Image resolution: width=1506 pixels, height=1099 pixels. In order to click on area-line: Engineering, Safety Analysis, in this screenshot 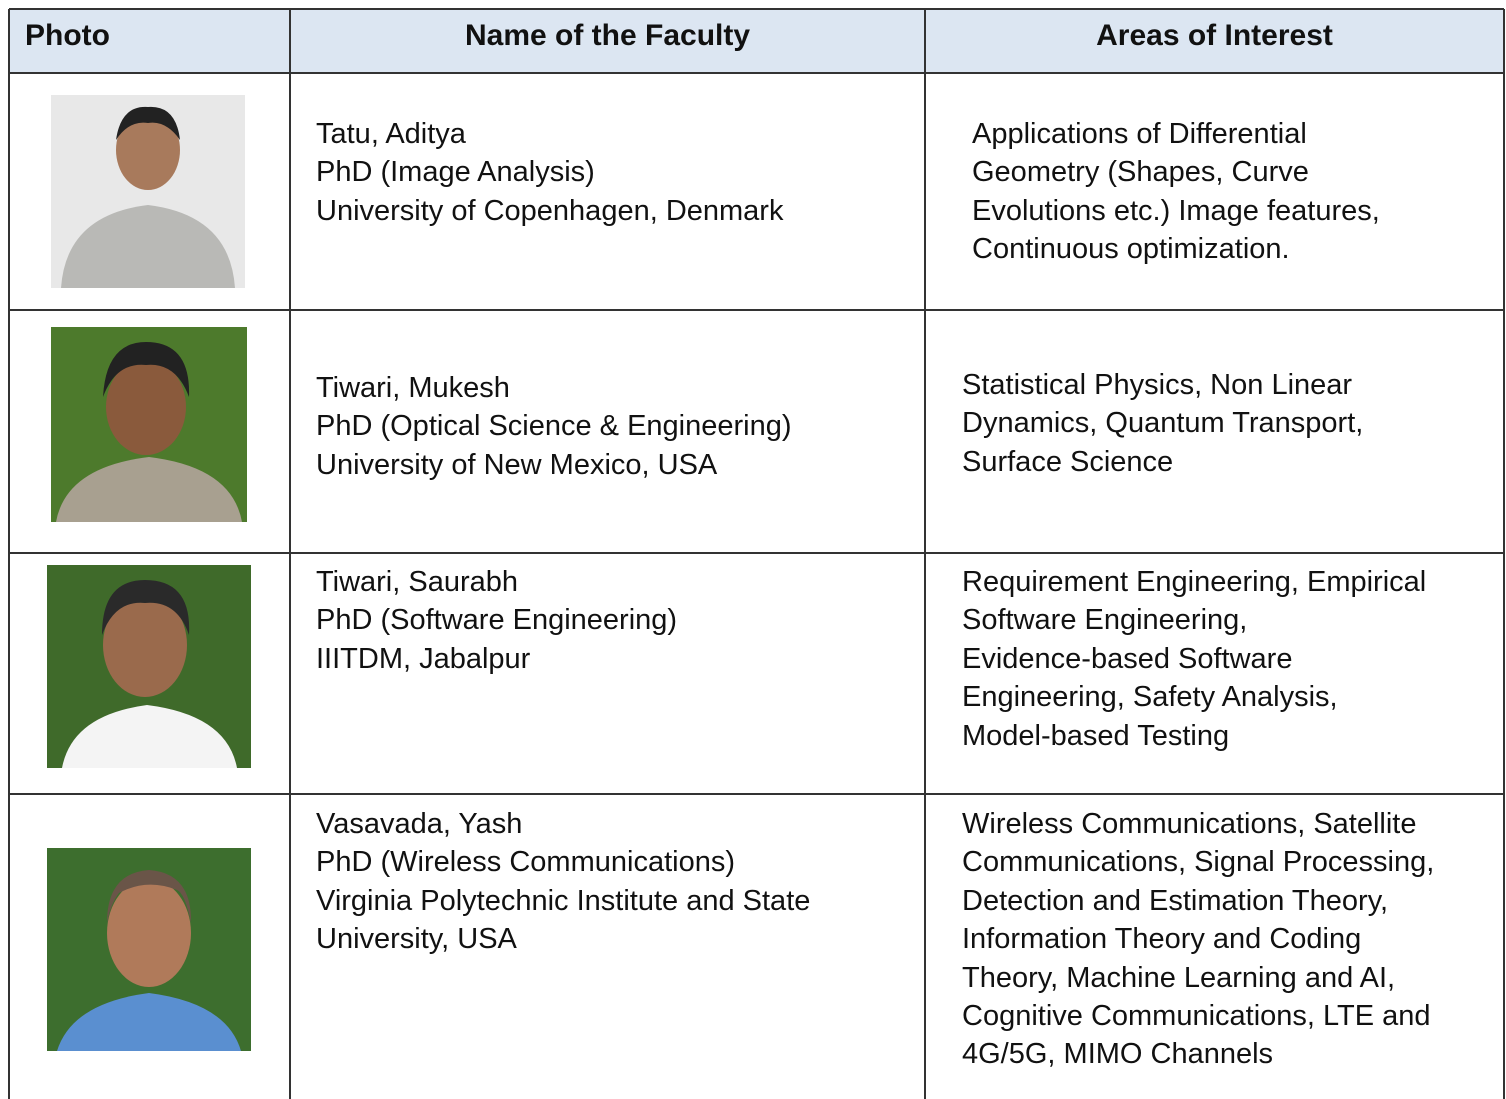, I will do `click(1150, 697)`.